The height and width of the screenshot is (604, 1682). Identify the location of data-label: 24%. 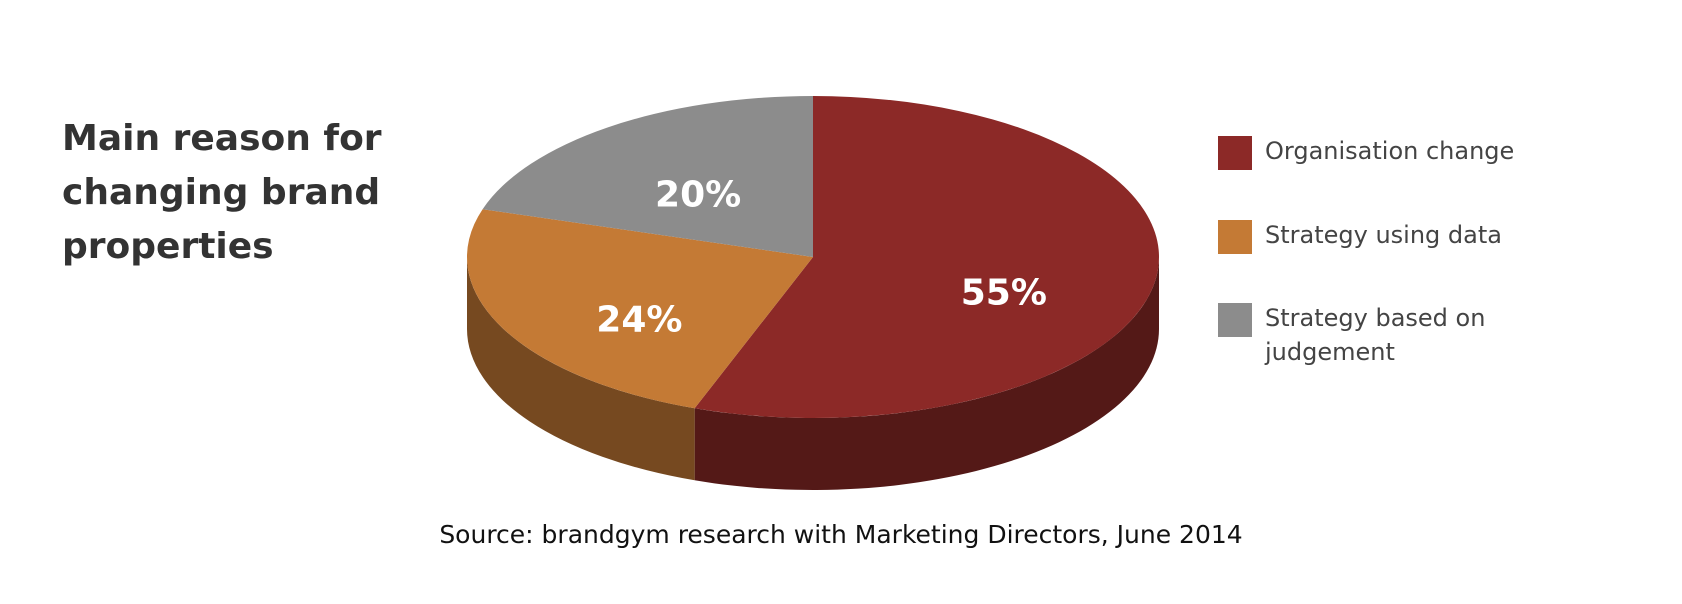
(639, 319).